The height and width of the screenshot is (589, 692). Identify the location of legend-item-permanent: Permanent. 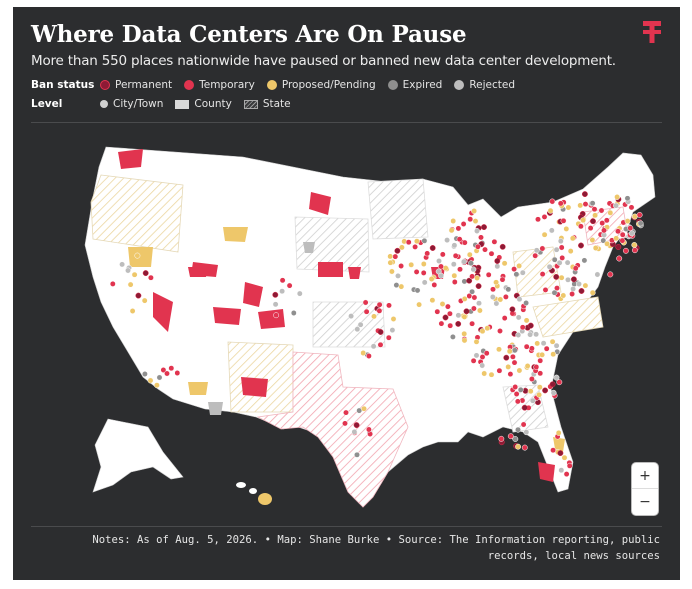
(136, 85).